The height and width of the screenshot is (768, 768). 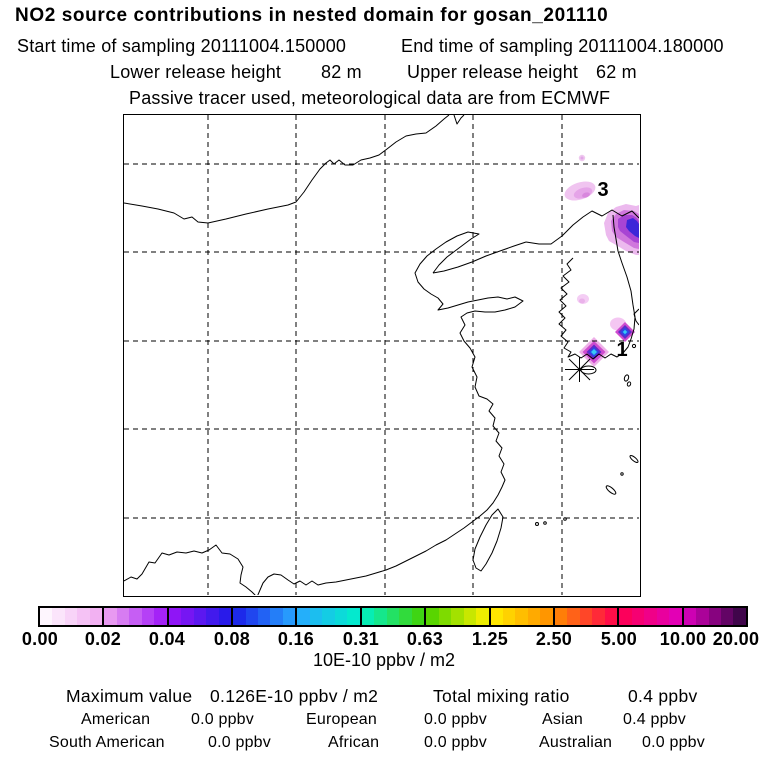 I want to click on concentration-blobs, so click(x=601, y=260).